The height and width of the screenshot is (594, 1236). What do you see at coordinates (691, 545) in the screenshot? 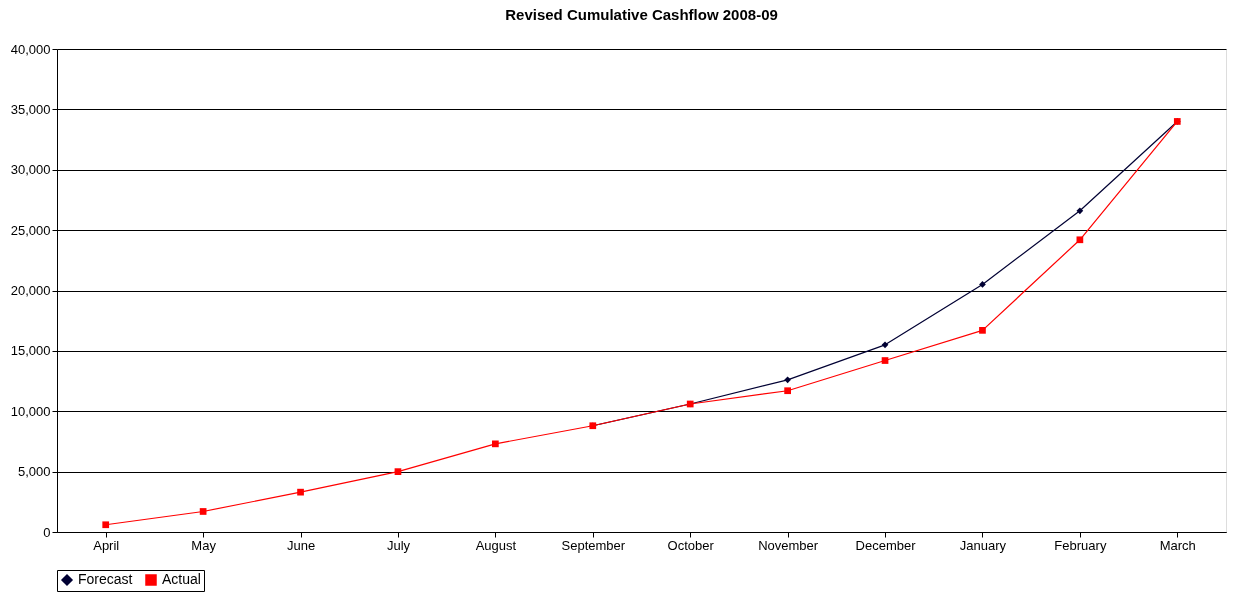
I see `x-tick-label: October` at bounding box center [691, 545].